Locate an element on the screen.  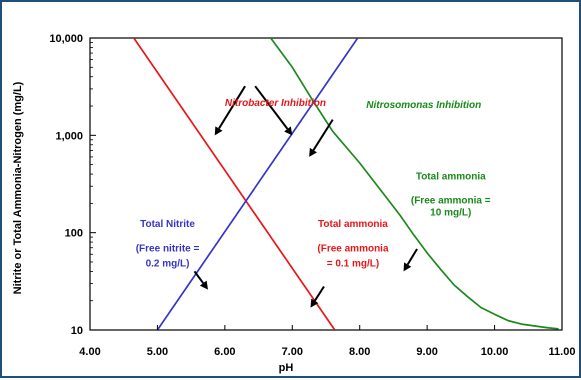
y-tick-label: 10,000 is located at coordinates (66, 39).